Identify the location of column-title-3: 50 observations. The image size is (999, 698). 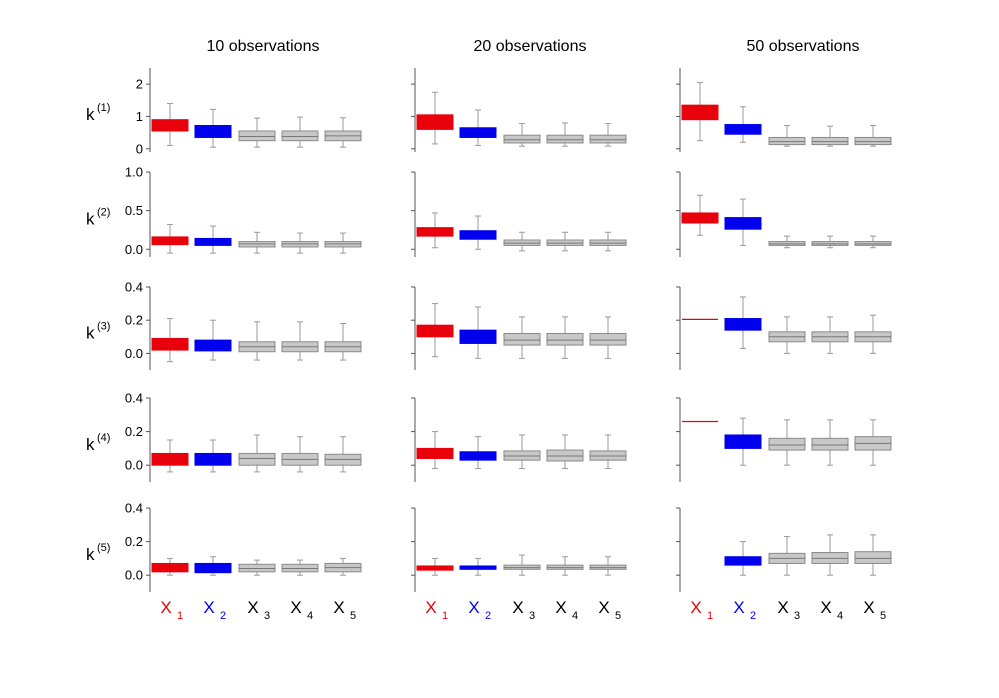
(803, 46).